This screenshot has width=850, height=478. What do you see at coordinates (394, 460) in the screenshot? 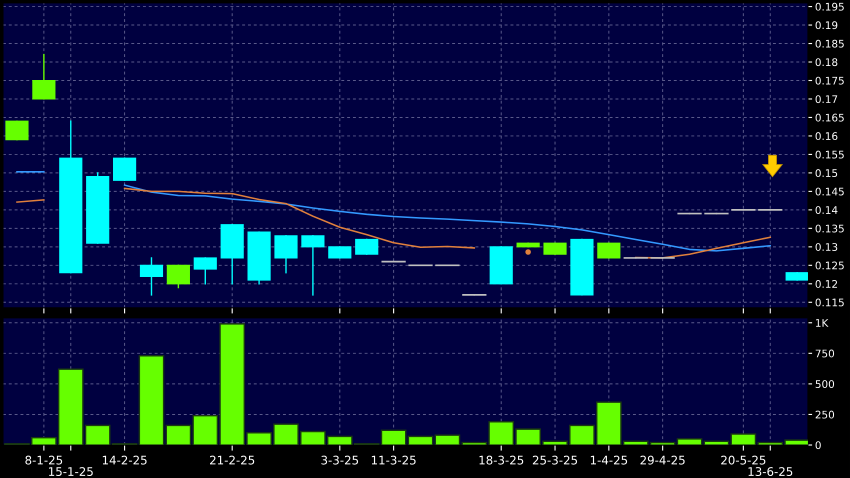
I see `x-tick-label: 11-3-25` at bounding box center [394, 460].